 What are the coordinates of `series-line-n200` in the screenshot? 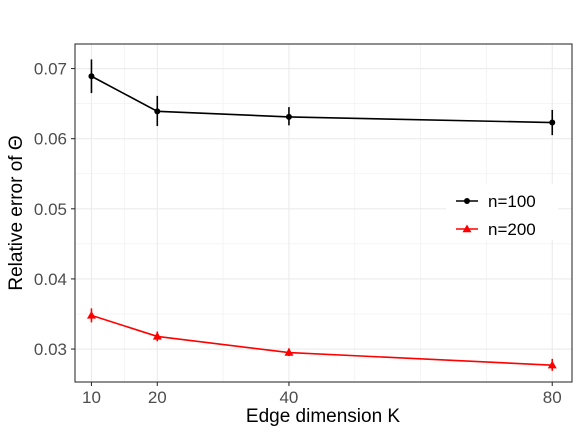 It's located at (322, 340).